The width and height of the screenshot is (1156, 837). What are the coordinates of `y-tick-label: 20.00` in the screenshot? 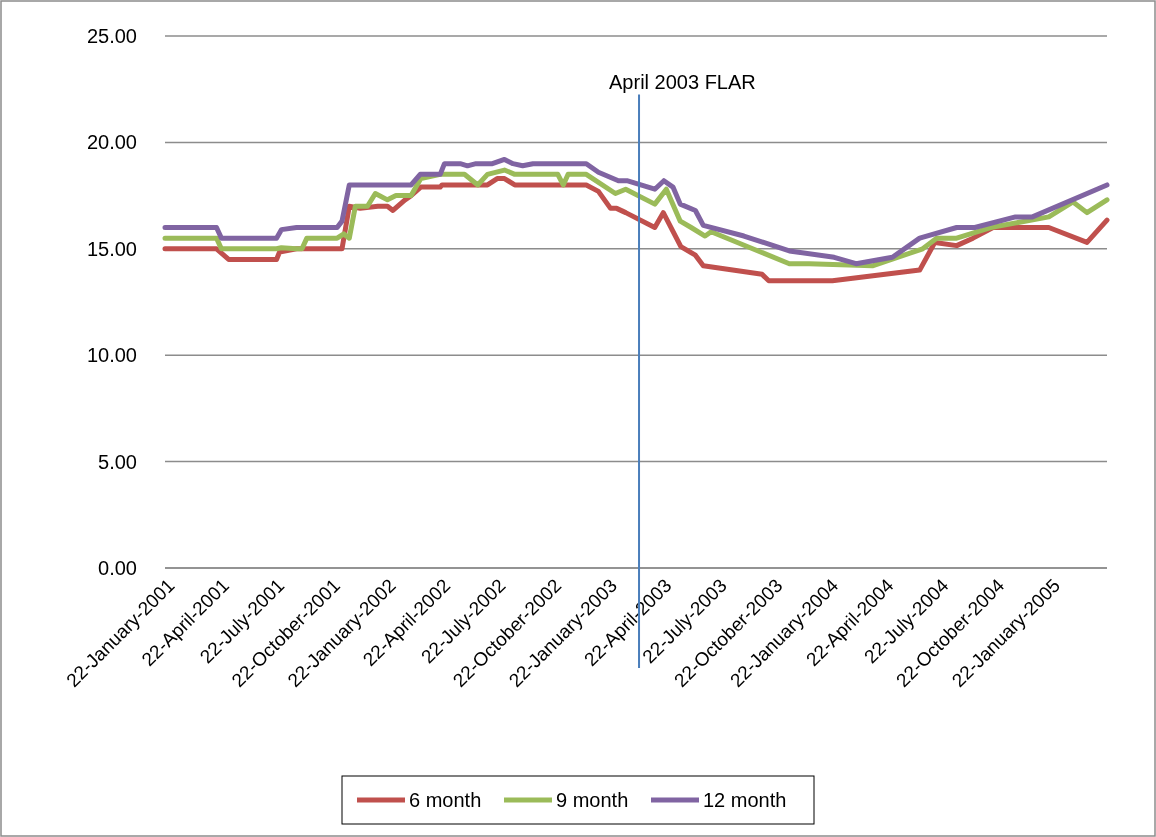 It's located at (111, 142).